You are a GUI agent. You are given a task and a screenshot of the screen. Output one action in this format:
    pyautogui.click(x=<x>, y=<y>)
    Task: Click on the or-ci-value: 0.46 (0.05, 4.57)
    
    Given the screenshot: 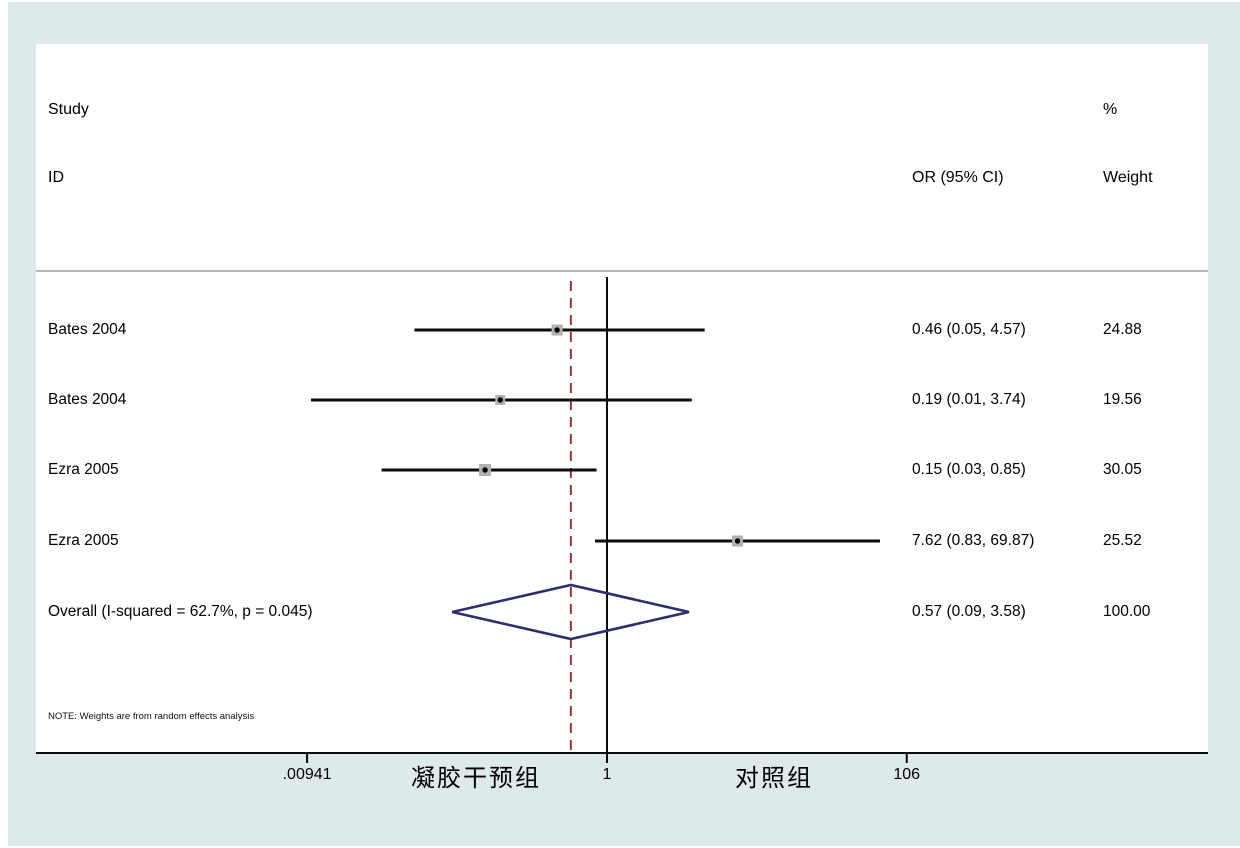 What is the action you would take?
    pyautogui.click(x=969, y=329)
    